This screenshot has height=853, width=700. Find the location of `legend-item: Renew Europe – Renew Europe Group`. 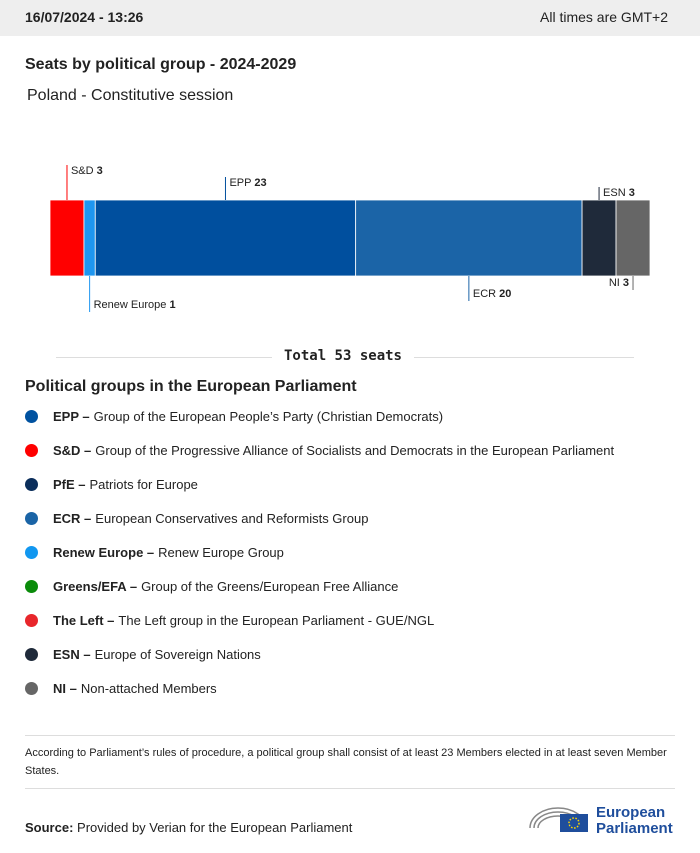

legend-item: Renew Europe – Renew Europe Group is located at coordinates (154, 552).